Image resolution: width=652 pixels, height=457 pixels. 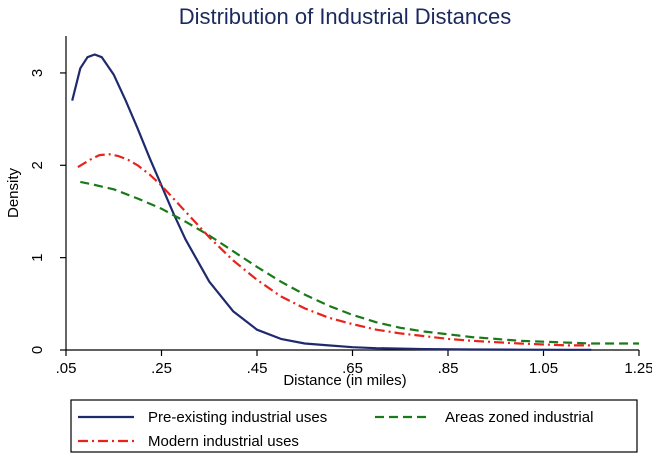 What do you see at coordinates (13, 192) in the screenshot?
I see `y-axis-title: Density` at bounding box center [13, 192].